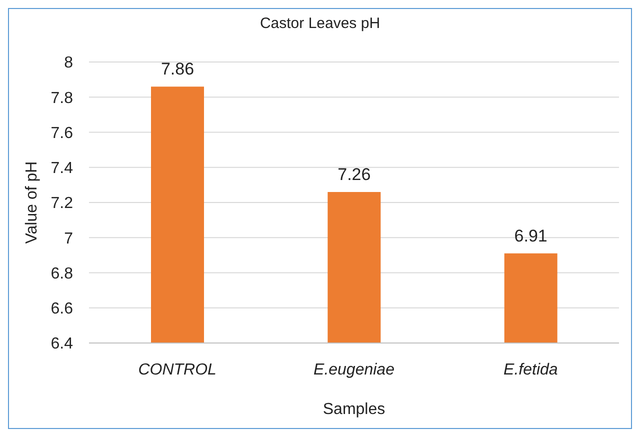  Describe the element at coordinates (354, 174) in the screenshot. I see `data-label: 7.26` at that location.